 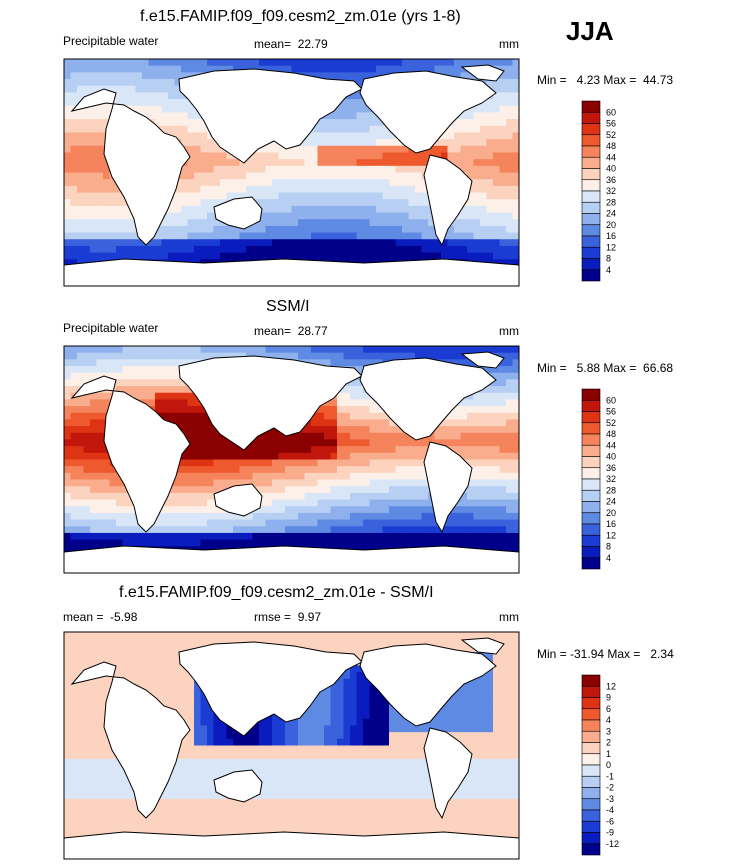 I want to click on continent-outline, so click(x=270, y=403).